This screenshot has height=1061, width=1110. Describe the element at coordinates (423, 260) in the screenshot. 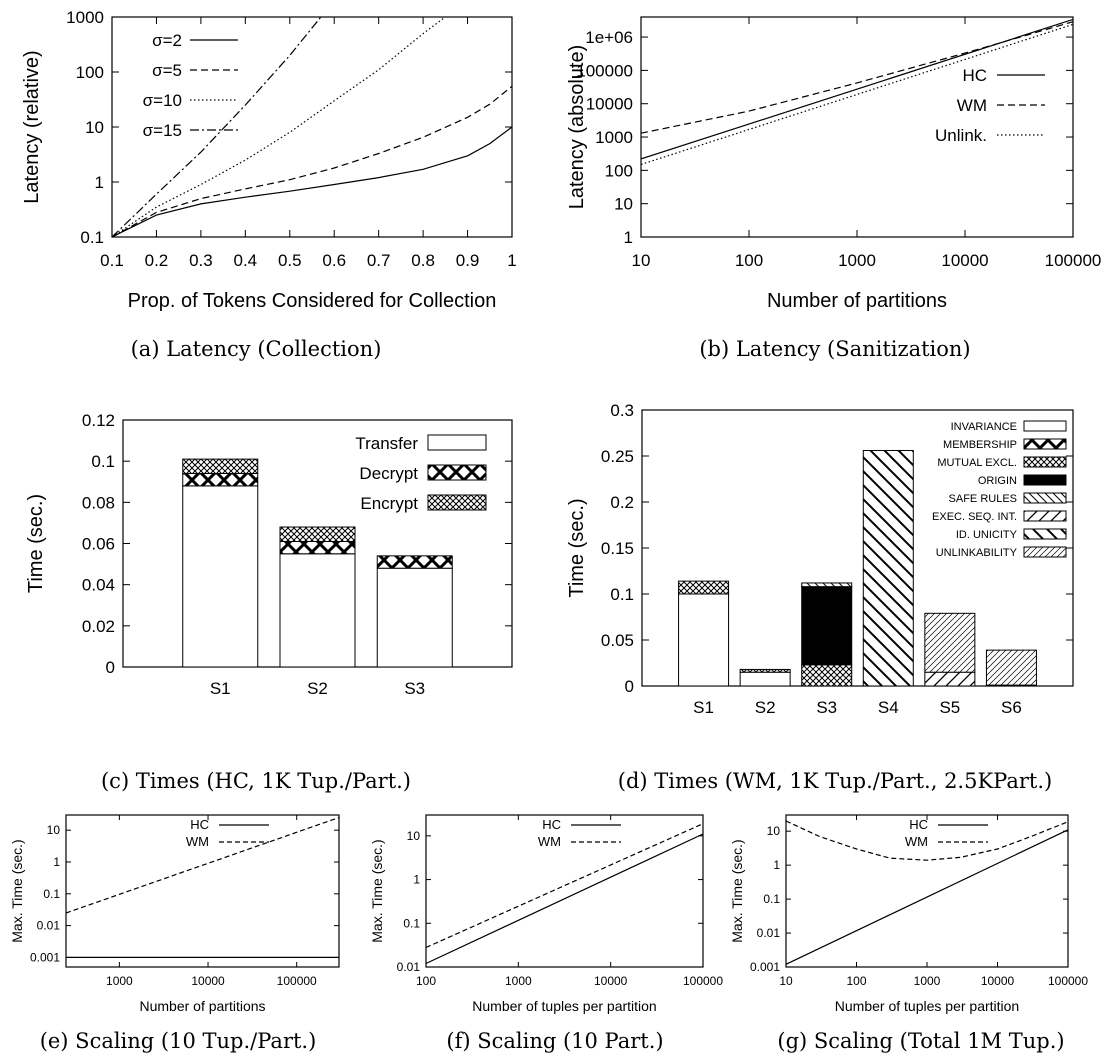

I see `x-tick-label: 0.8` at that location.